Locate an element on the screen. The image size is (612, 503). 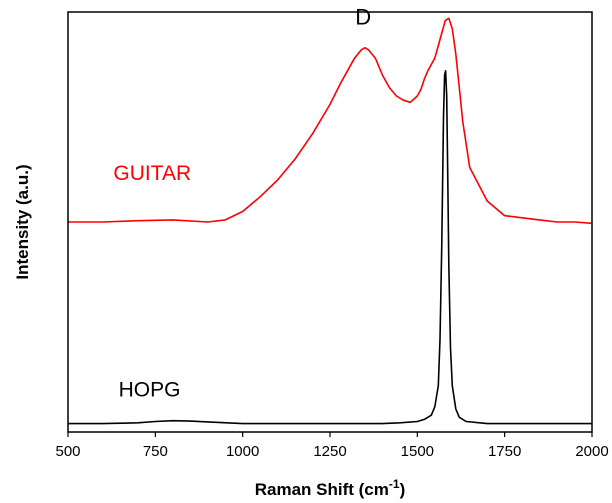
x-axis-title-superscript: -1 is located at coordinates (394, 484).